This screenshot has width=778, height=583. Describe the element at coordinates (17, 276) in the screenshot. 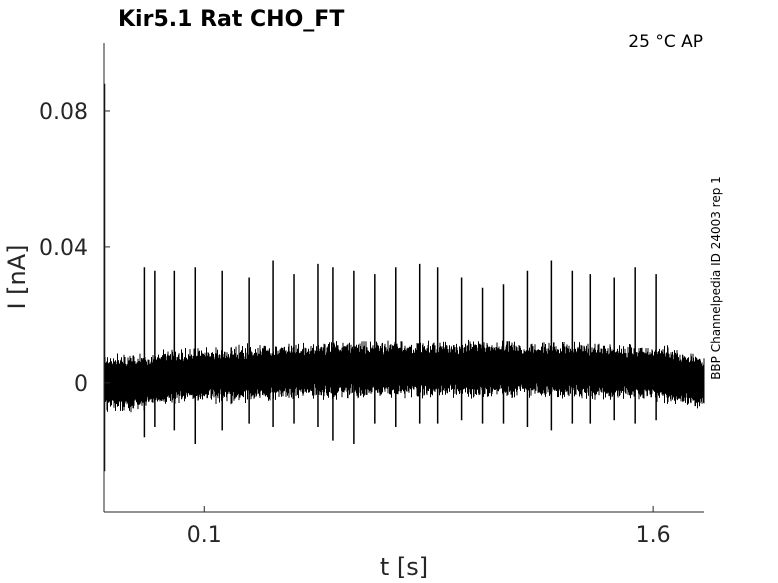

I see `y-axis-label: I [nA]` at that location.